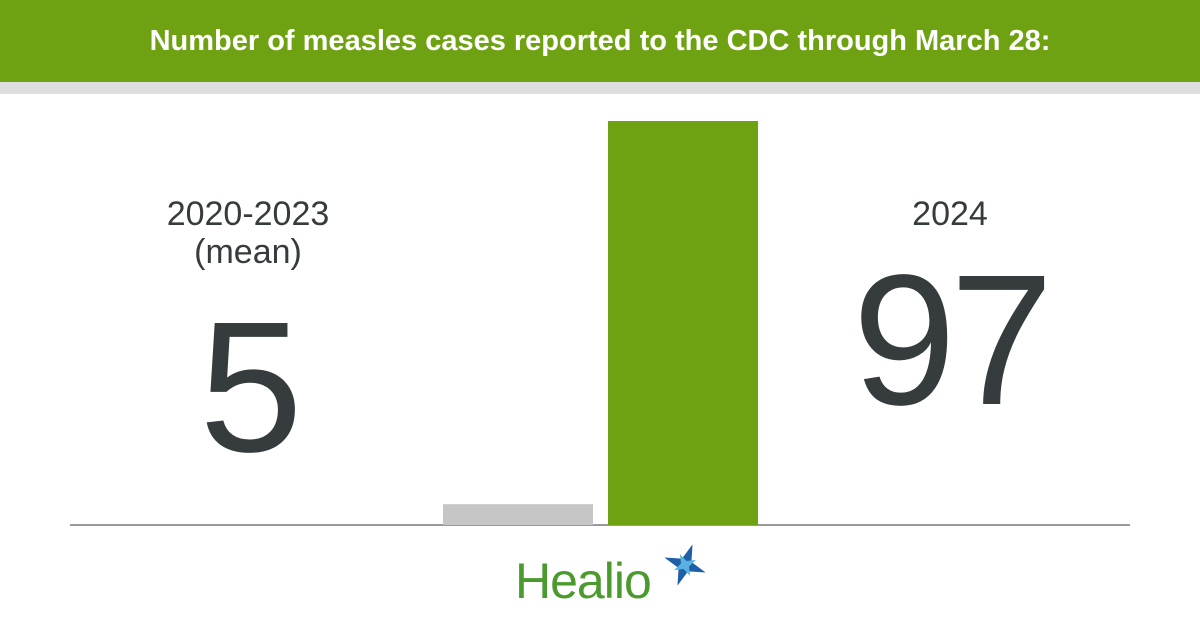 Image resolution: width=1200 pixels, height=630 pixels. I want to click on category-label: 2024, so click(950, 214).